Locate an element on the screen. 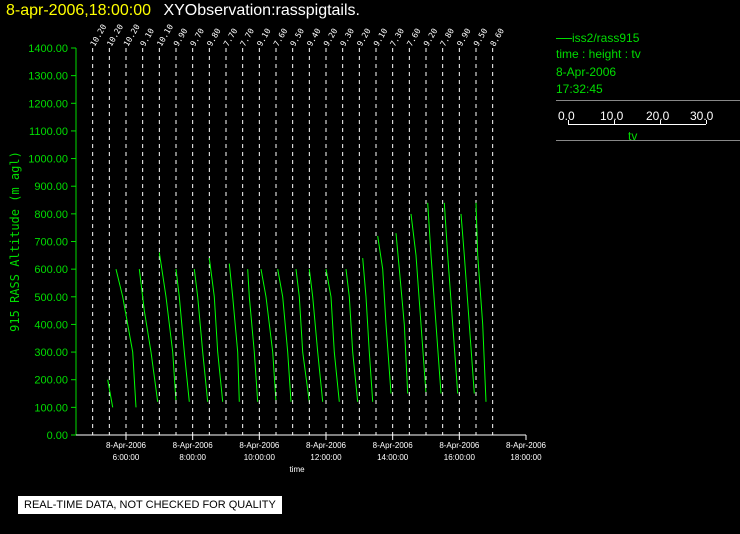 Image resolution: width=740 pixels, height=534 pixels. x-tick-time: 10:00:00 is located at coordinates (260, 457).